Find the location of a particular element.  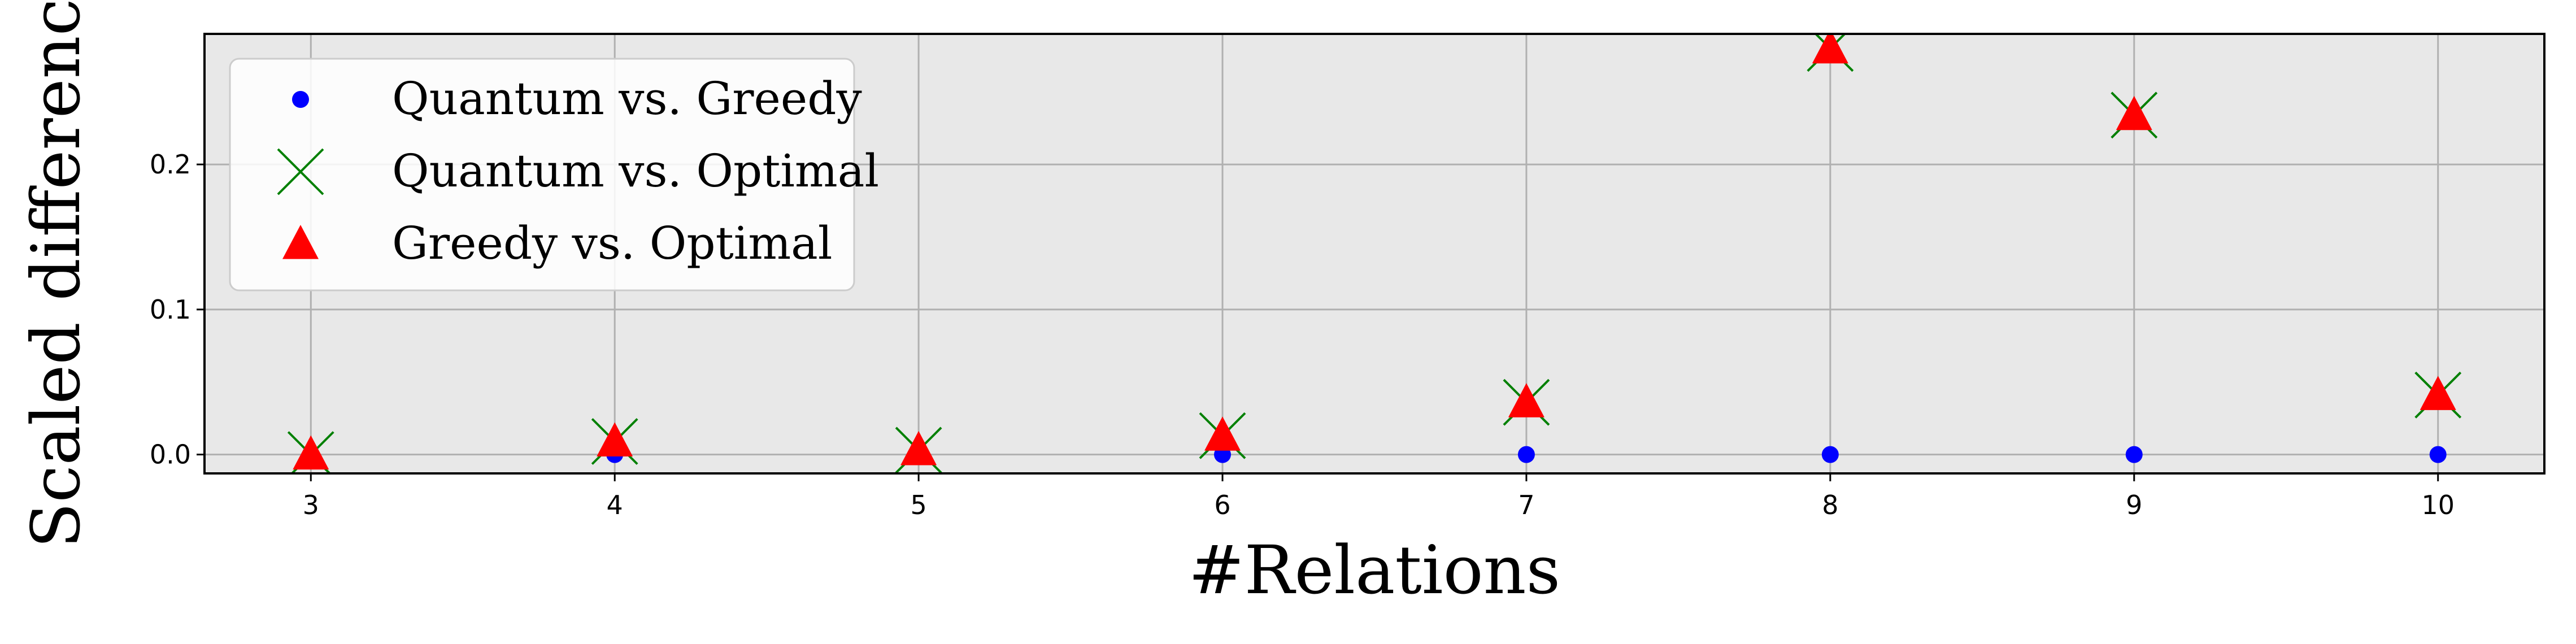

x-tick-label: 6 is located at coordinates (1222, 505).